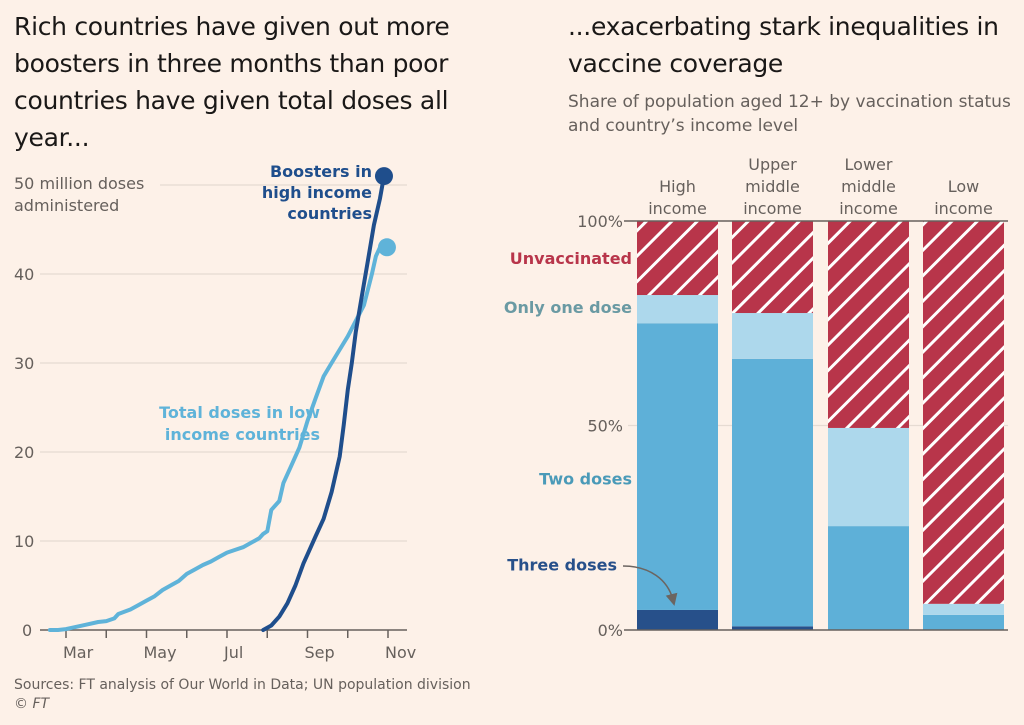  What do you see at coordinates (79, 195) in the screenshot?
I see `left-y-axis-label: 50 million doses administered` at bounding box center [79, 195].